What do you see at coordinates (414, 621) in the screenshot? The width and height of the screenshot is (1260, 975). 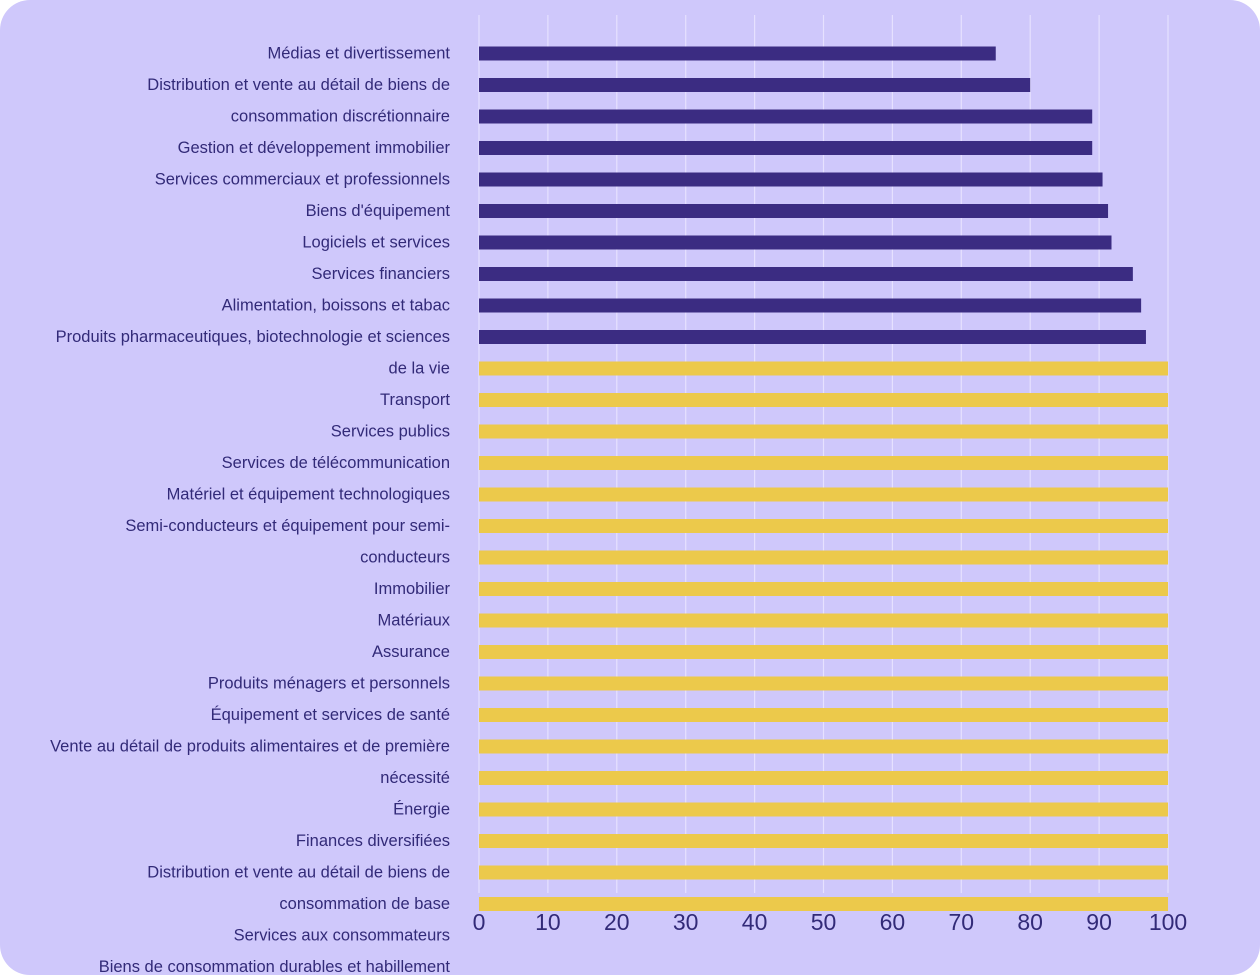 I see `category-label-18: Matériaux` at bounding box center [414, 621].